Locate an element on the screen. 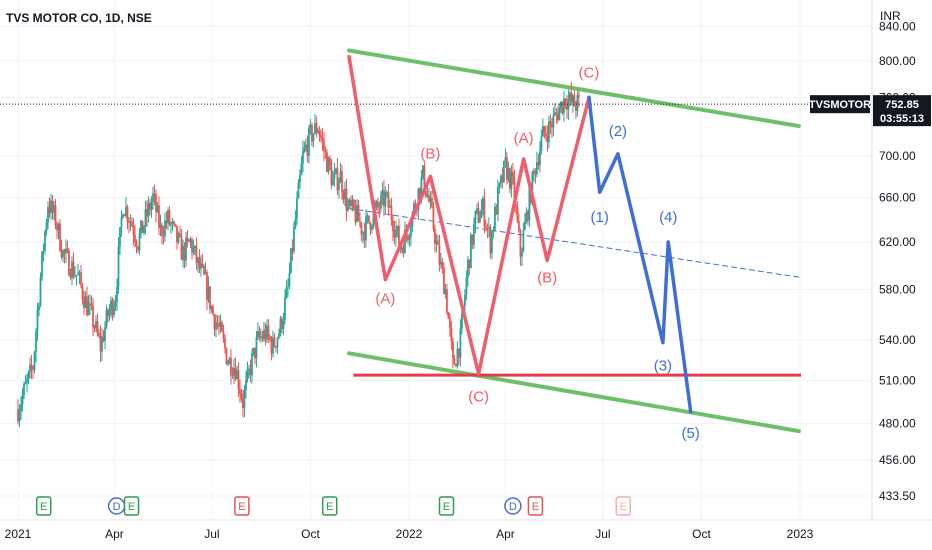 This screenshot has height=550, width=932. dividend-icon is located at coordinates (513, 506).